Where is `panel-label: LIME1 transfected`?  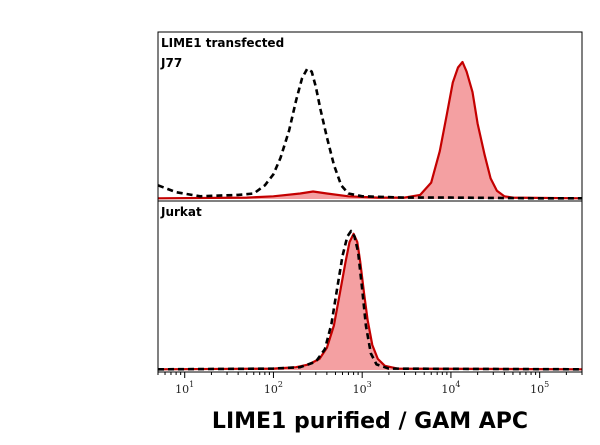
panel-label: LIME1 transfected is located at coordinates (222, 43).